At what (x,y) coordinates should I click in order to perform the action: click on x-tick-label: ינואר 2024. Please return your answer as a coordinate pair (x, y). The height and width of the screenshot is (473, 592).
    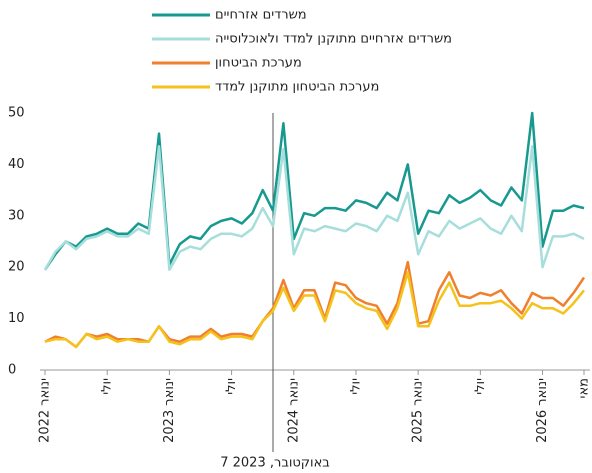
    Looking at the image, I should click on (293, 410).